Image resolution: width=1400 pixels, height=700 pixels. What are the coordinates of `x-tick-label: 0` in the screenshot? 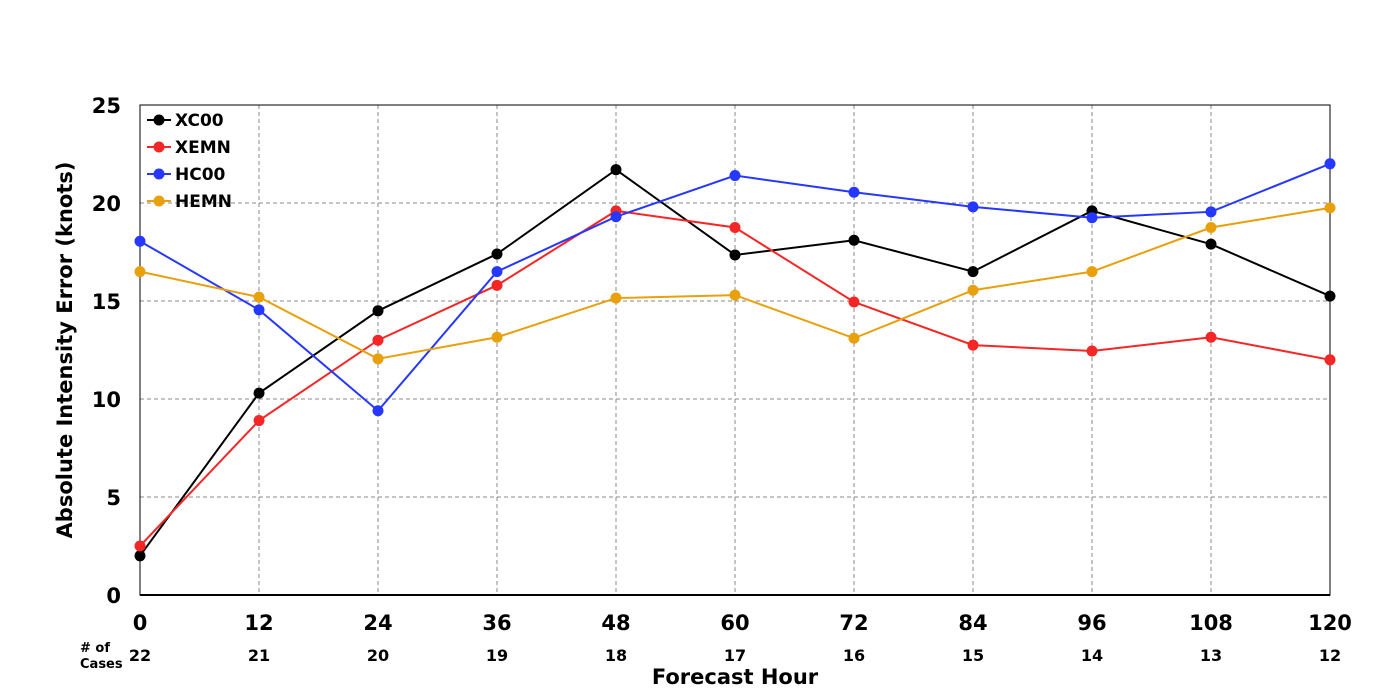 It's located at (140, 623).